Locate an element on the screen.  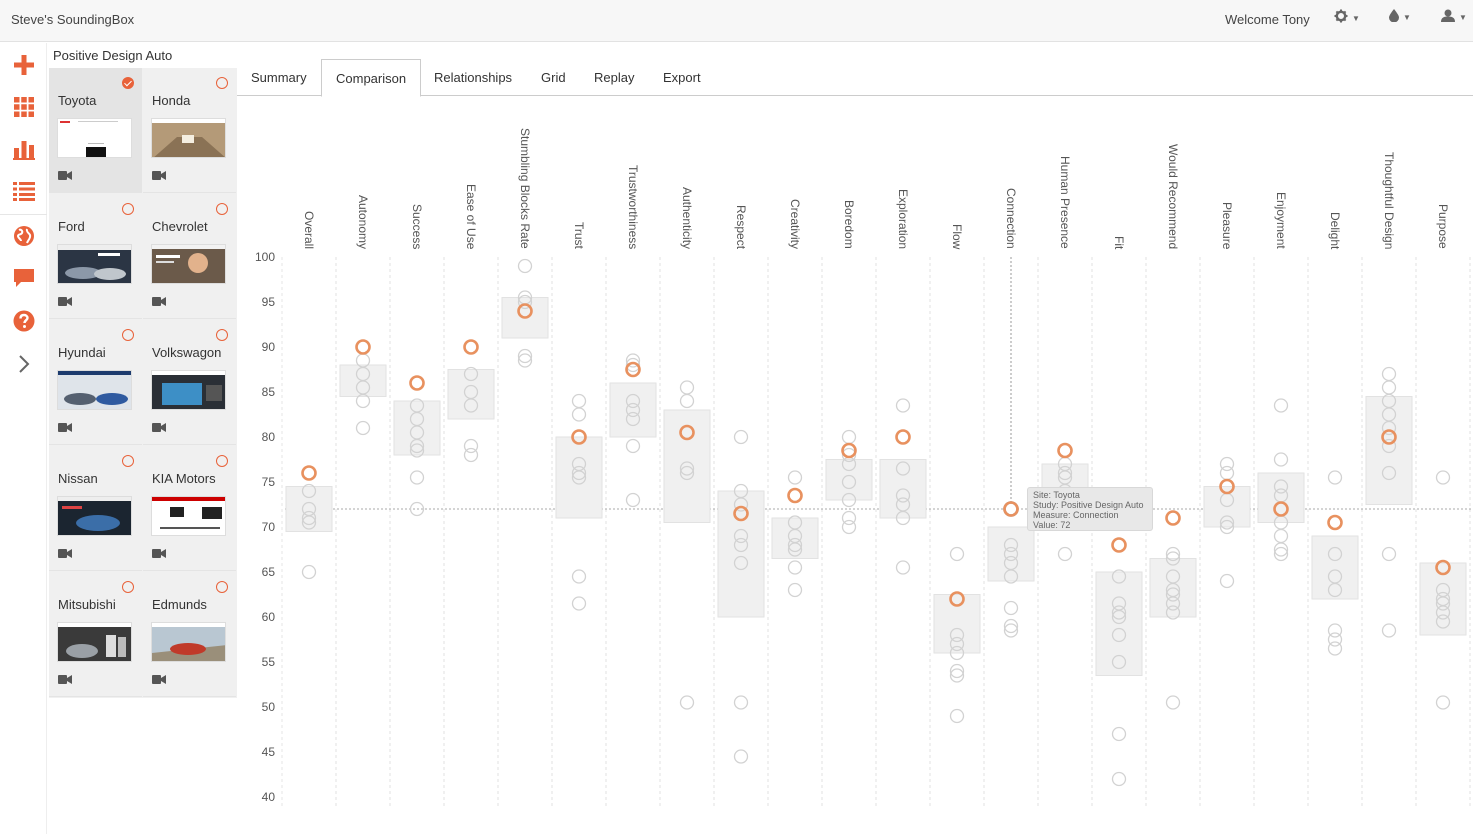
add-icon is located at coordinates (23, 65).